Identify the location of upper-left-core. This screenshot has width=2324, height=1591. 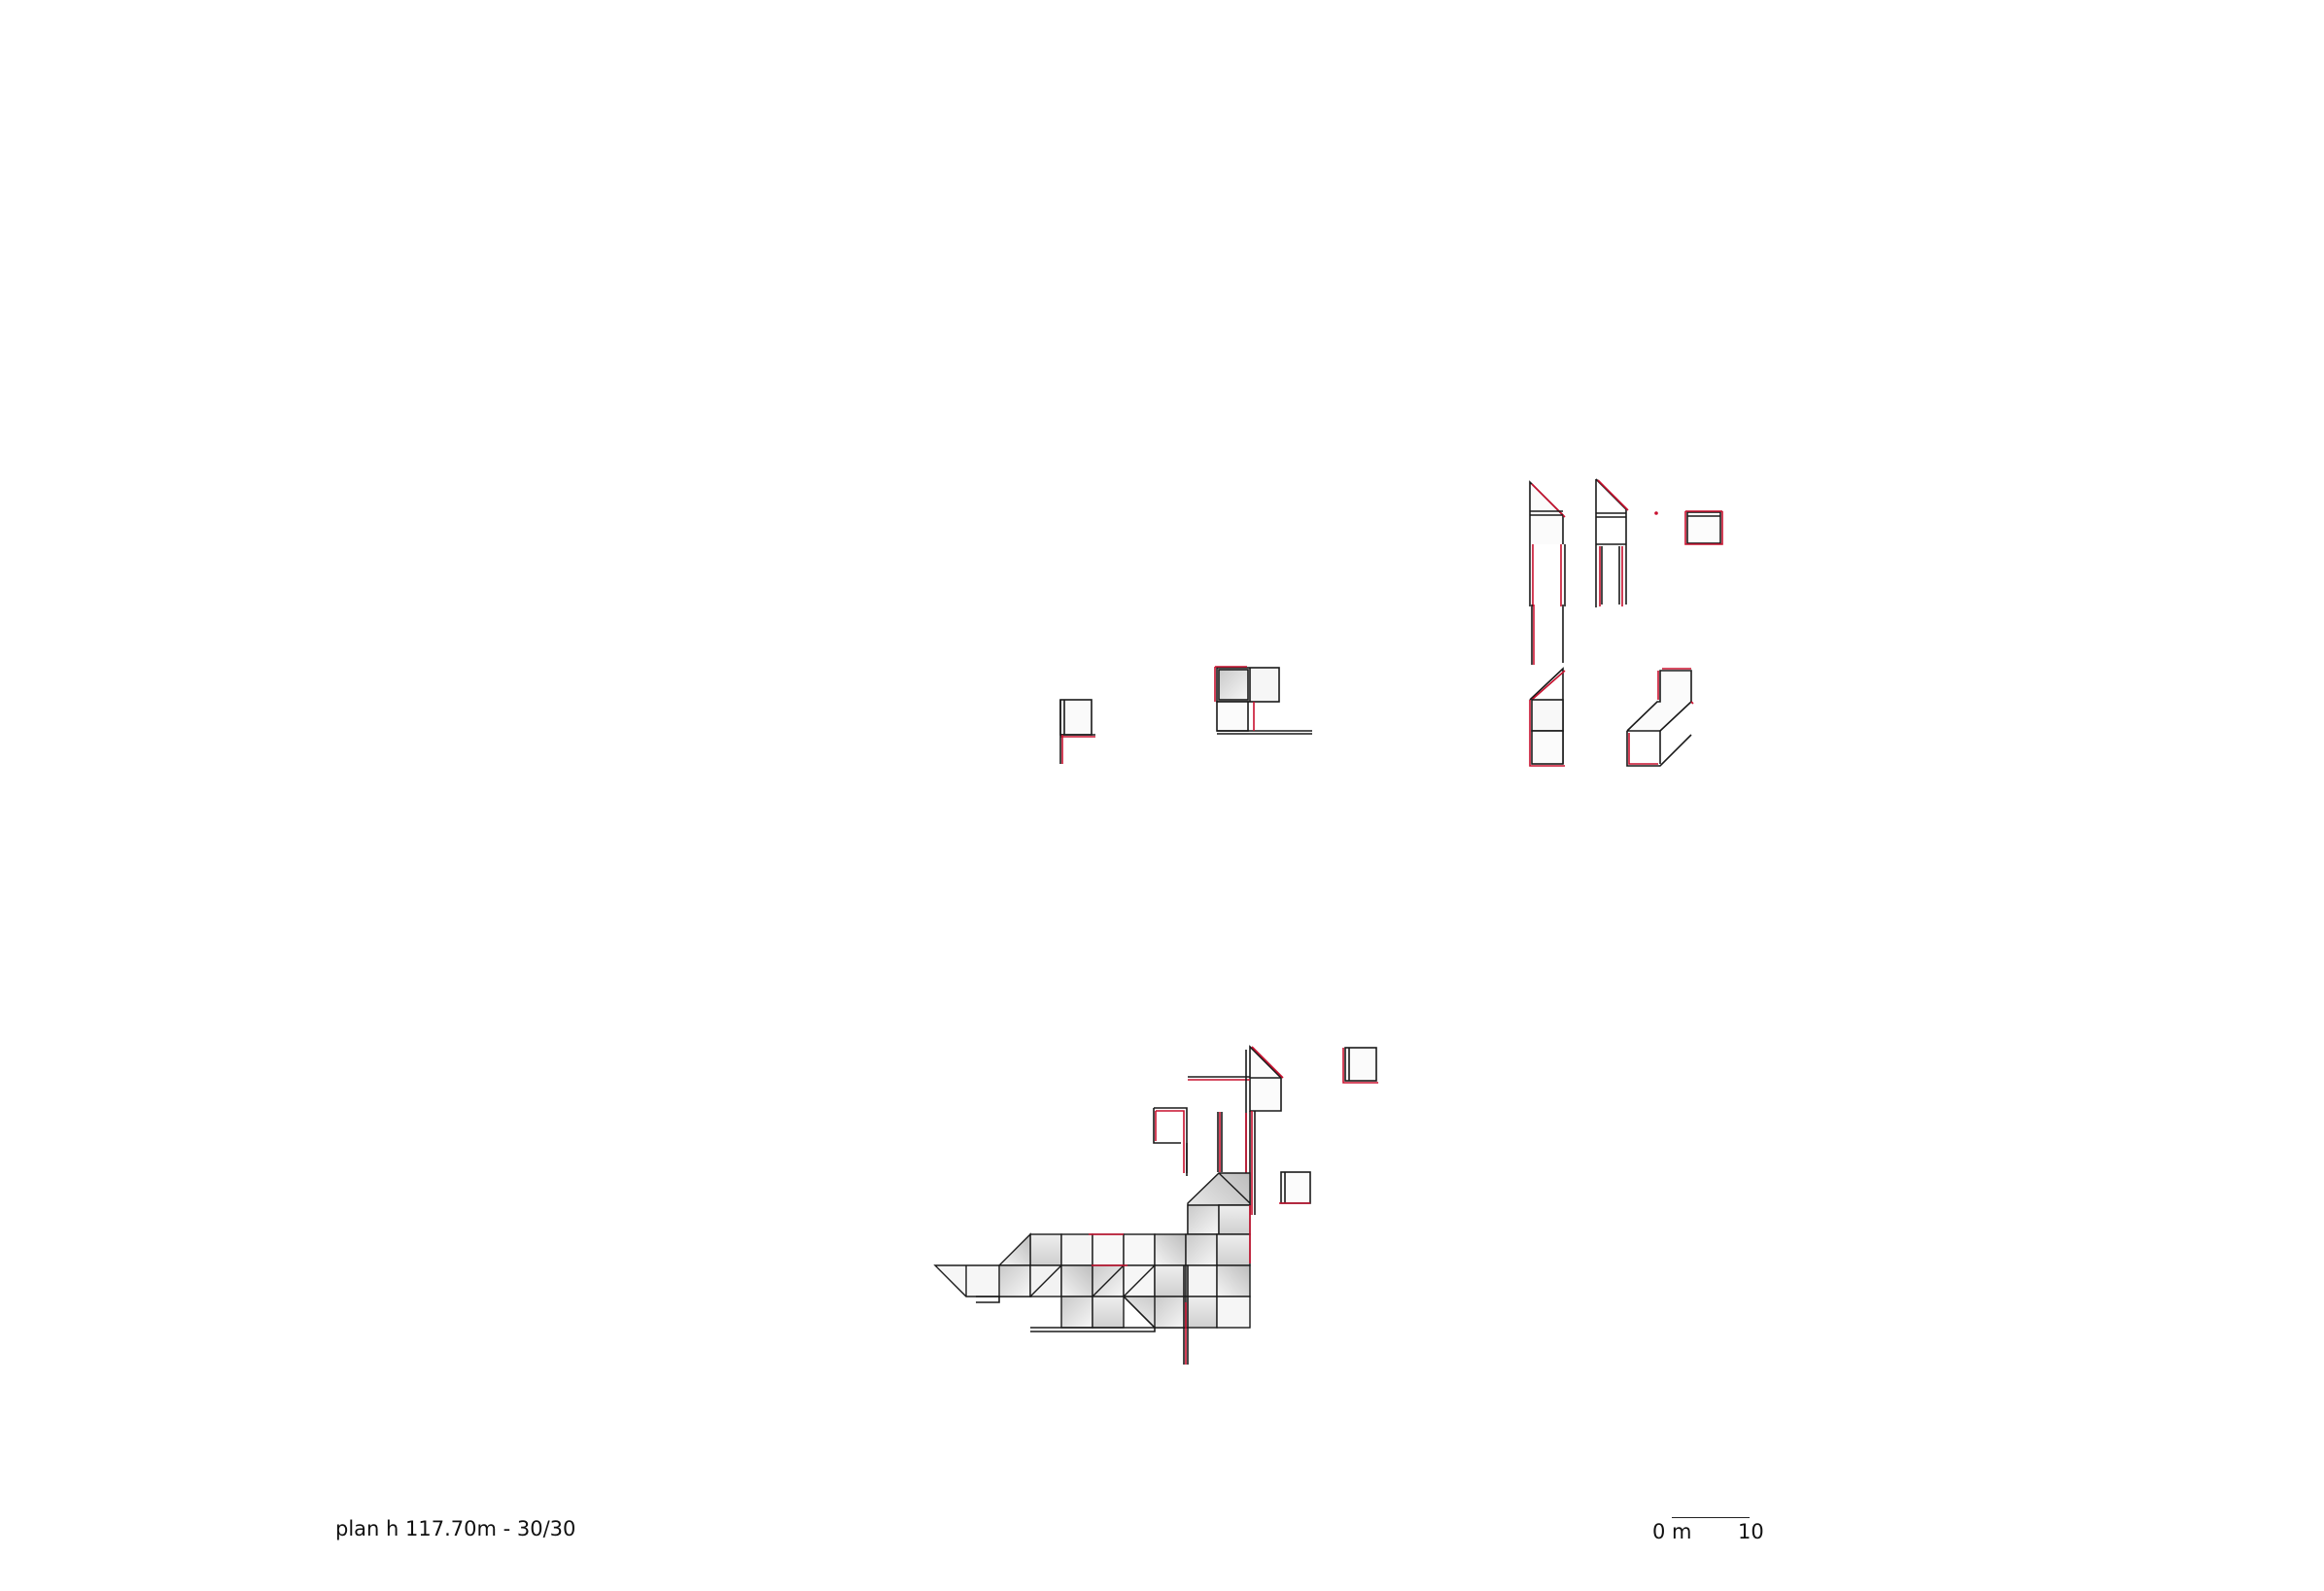
(1077, 731).